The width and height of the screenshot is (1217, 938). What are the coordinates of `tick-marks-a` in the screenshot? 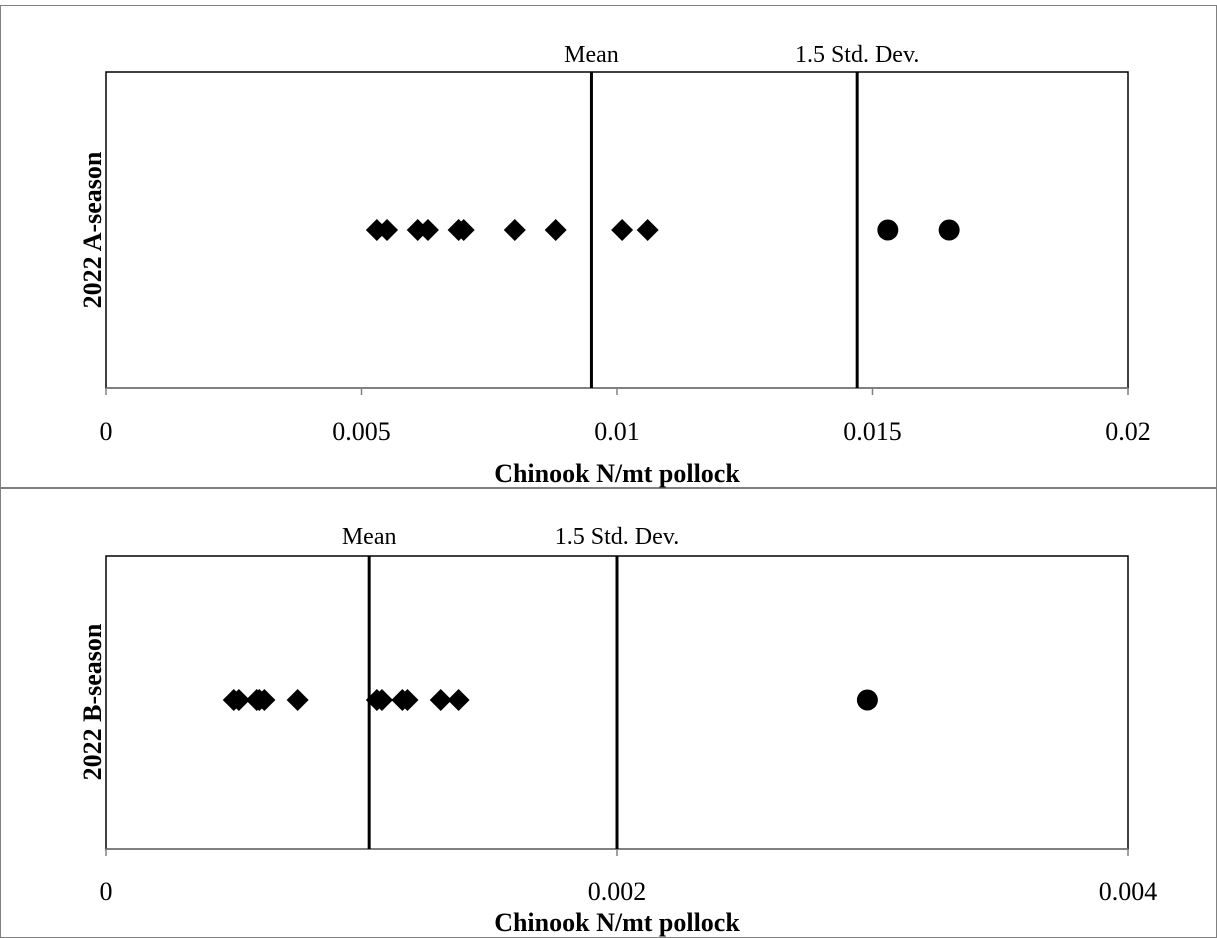 It's located at (617, 391).